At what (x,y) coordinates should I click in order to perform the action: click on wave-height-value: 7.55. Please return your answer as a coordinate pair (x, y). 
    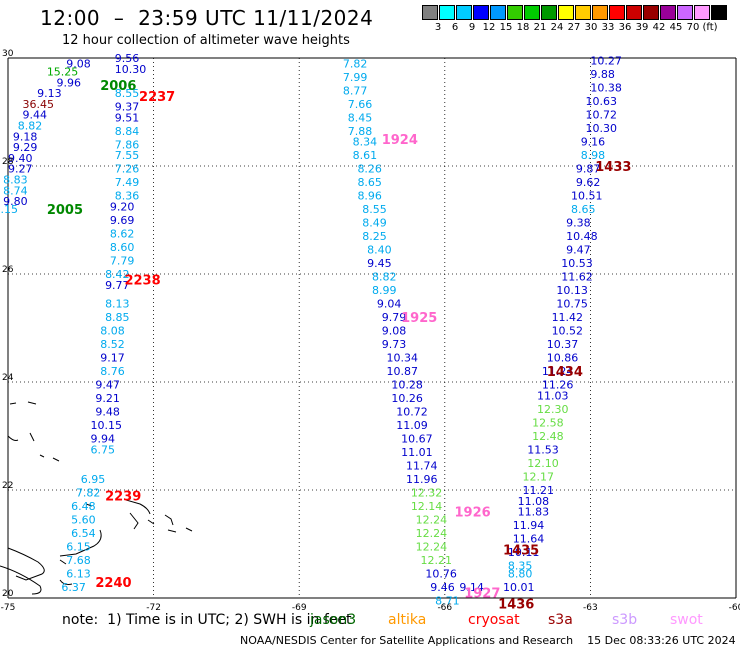
    Looking at the image, I should click on (127, 155).